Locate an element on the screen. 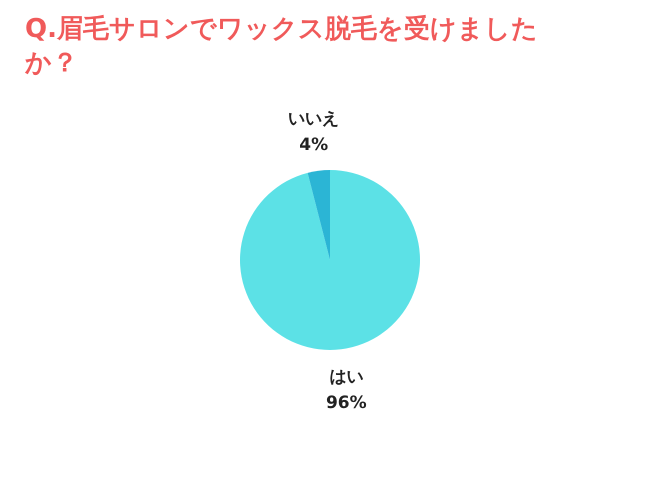 The height and width of the screenshot is (488, 650). slice-label: いいえ is located at coordinates (314, 119).